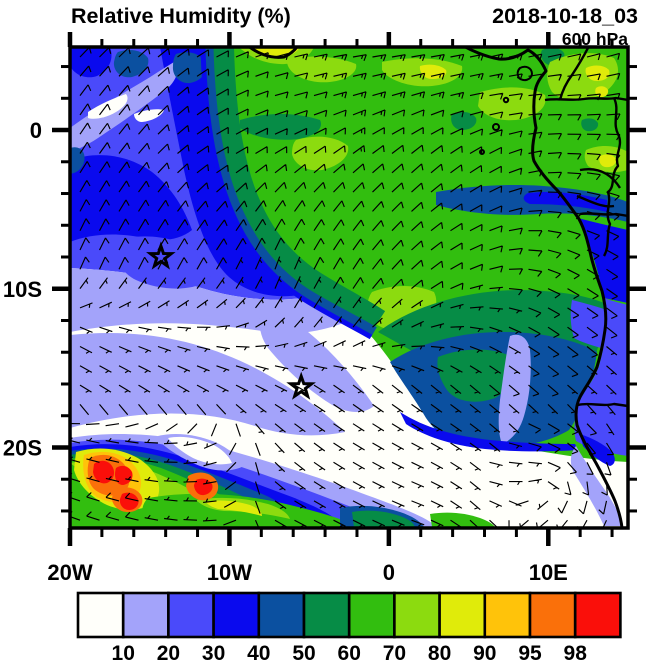 The height and width of the screenshot is (667, 650). I want to click on star-st-helena, so click(301, 385).